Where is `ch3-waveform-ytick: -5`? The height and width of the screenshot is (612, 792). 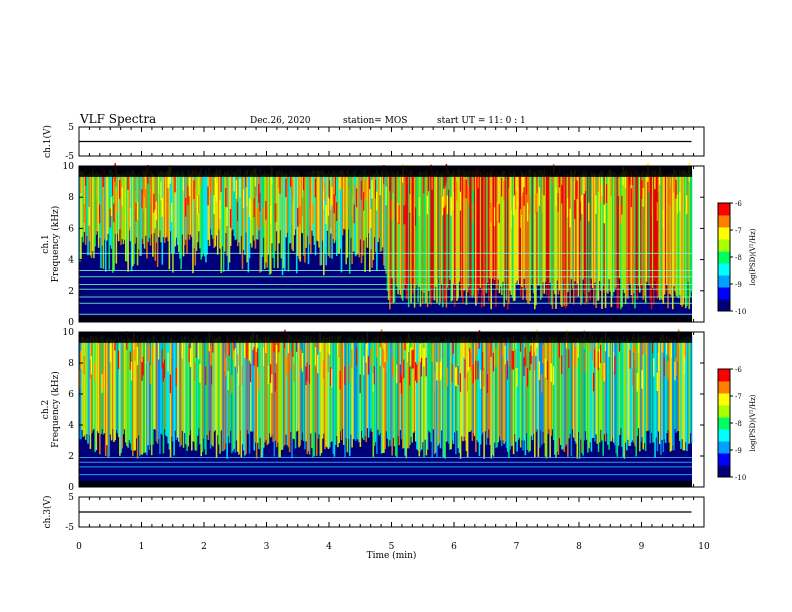 ch3-waveform-ytick: -5 is located at coordinates (69, 528).